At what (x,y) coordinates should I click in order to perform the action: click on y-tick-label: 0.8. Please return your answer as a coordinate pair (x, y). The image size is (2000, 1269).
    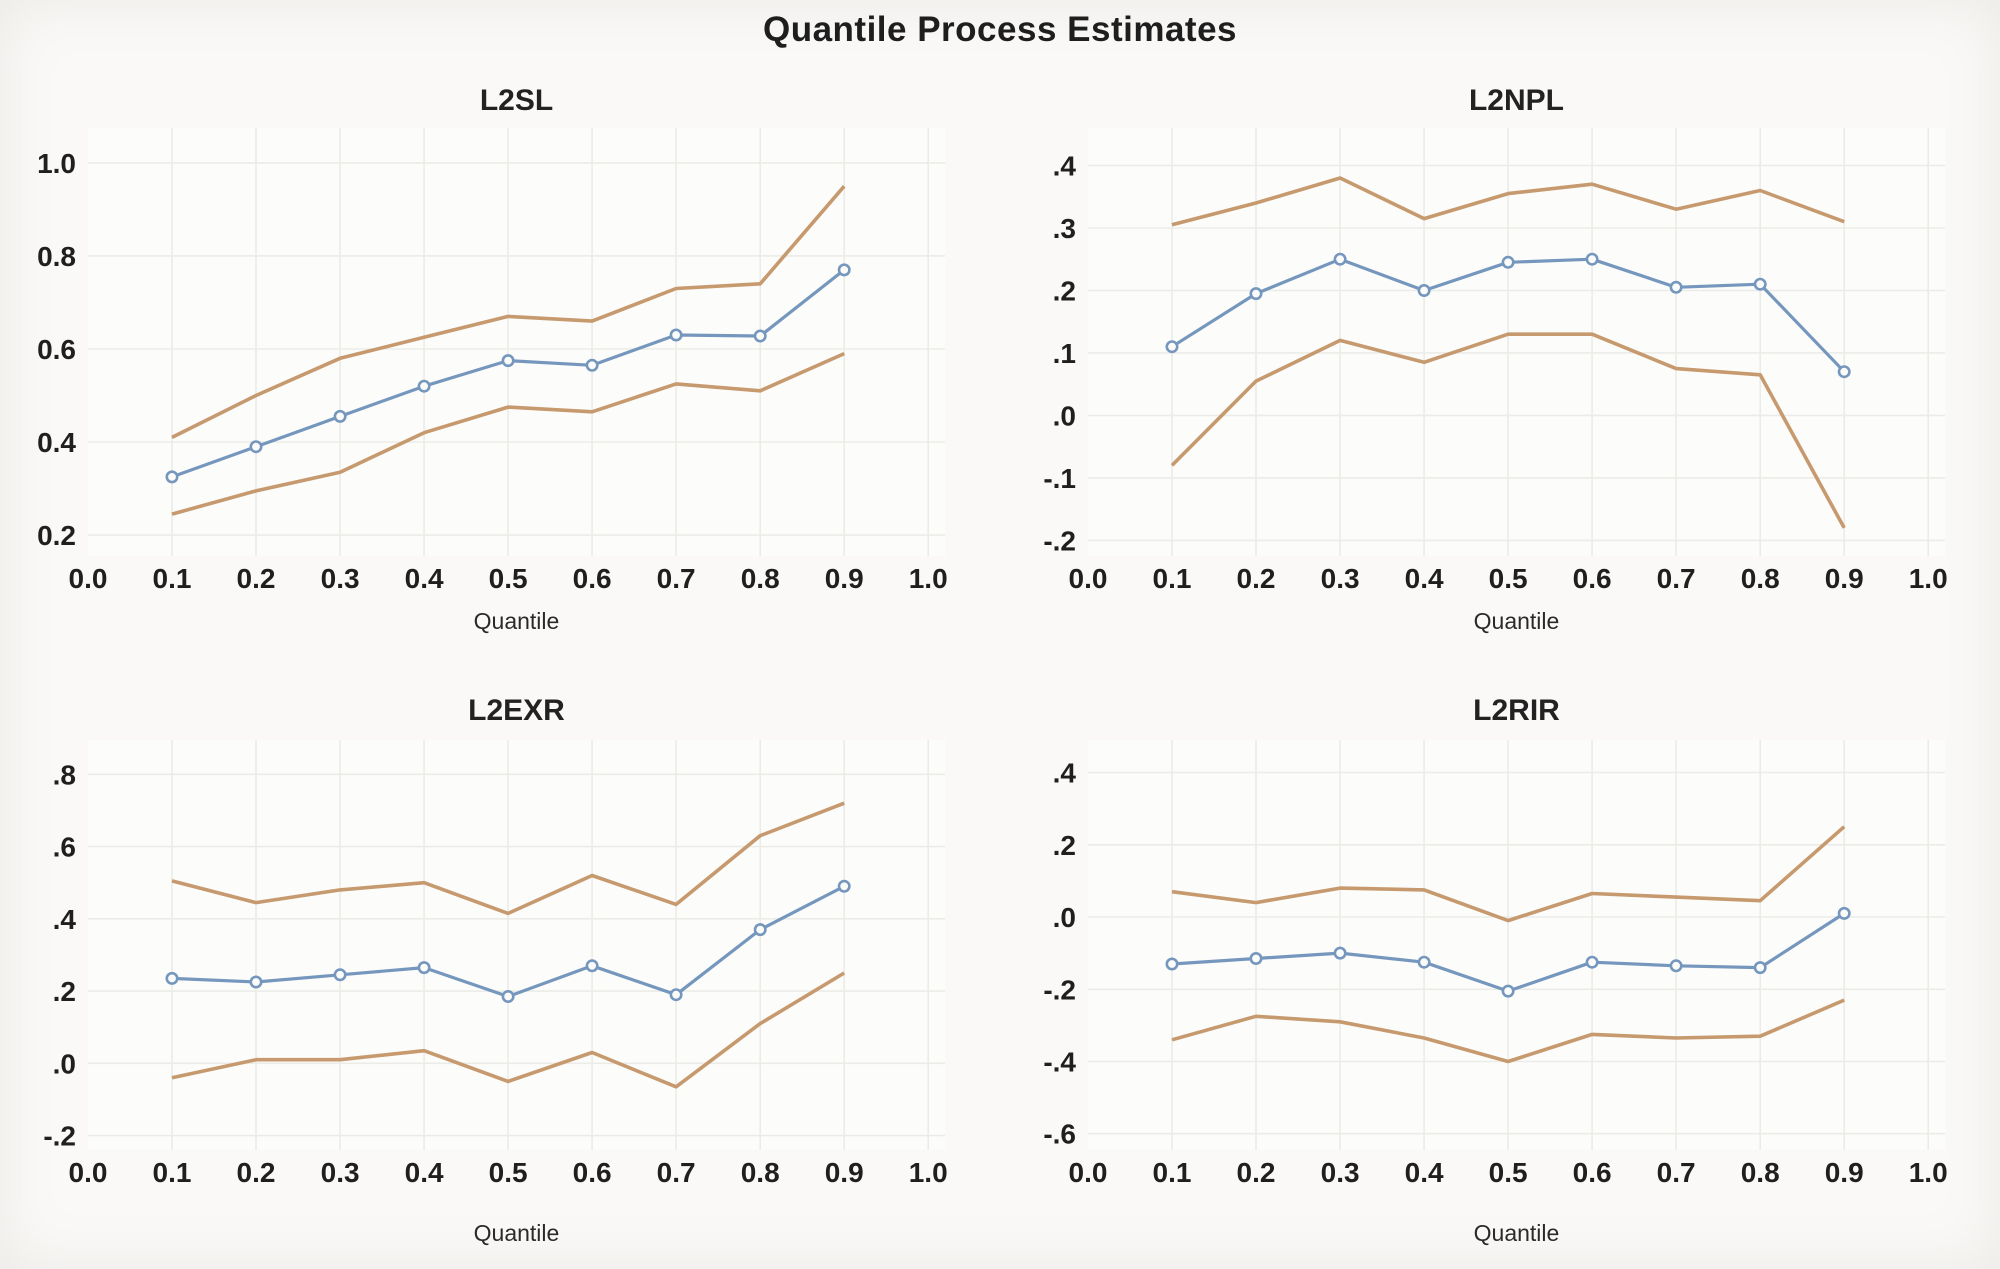
    Looking at the image, I should click on (56, 256).